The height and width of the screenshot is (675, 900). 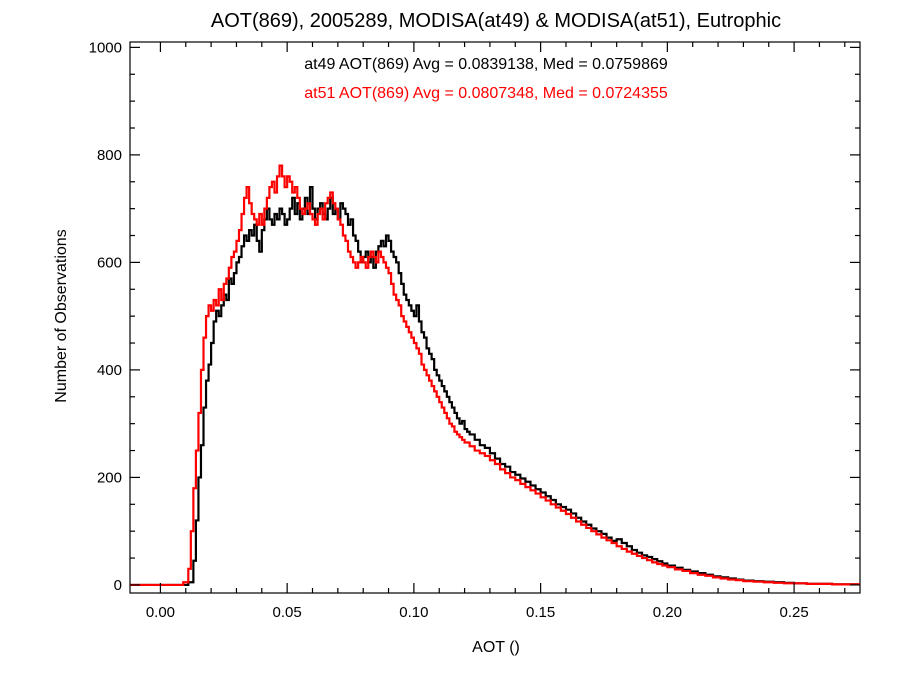 What do you see at coordinates (287, 612) in the screenshot?
I see `x-tick-label: 0.05` at bounding box center [287, 612].